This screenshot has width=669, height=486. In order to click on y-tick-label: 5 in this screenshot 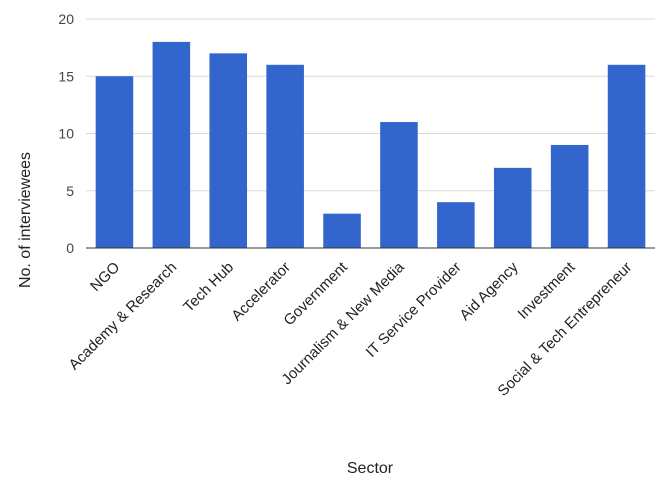, I will do `click(70, 191)`.